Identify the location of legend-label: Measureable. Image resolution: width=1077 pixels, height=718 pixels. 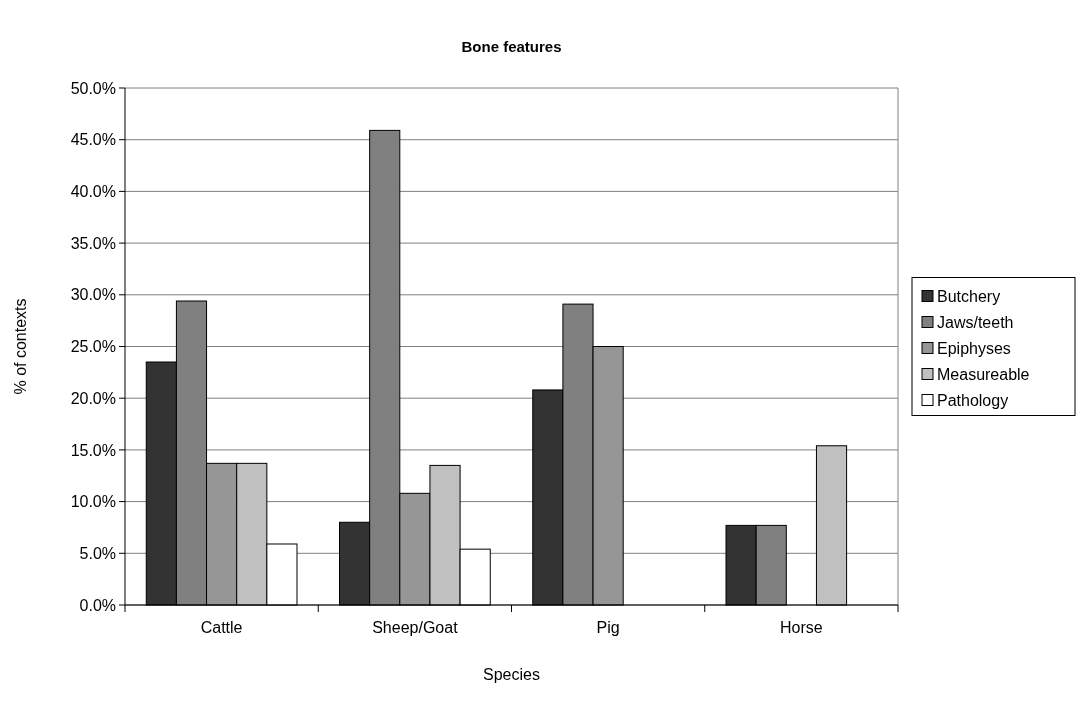
(983, 375).